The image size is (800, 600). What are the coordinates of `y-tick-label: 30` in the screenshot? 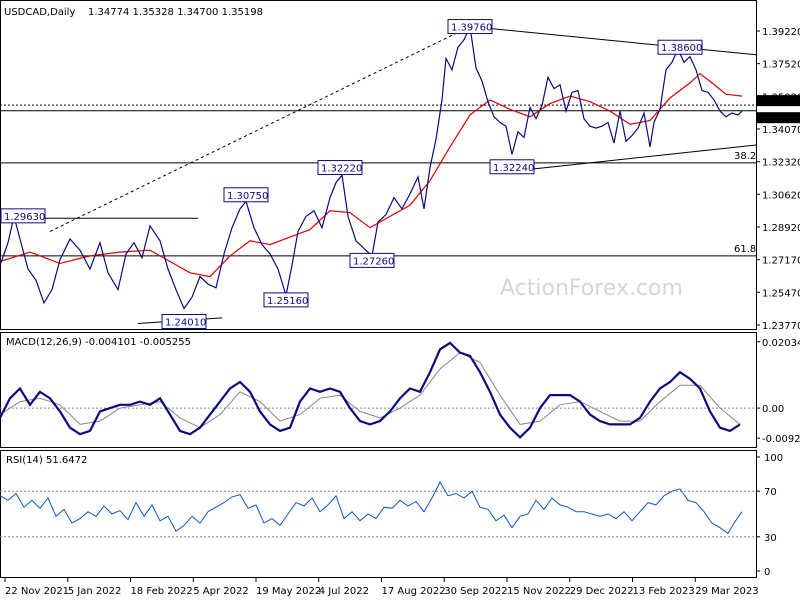 It's located at (770, 538).